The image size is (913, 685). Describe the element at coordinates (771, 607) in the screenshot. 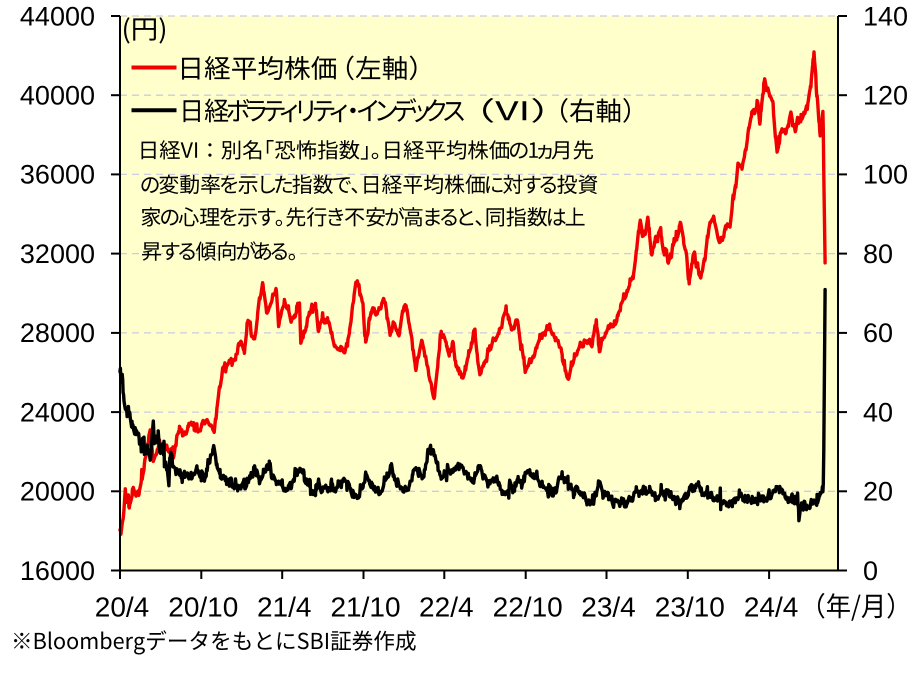

I see `svg-text: 24/4` at that location.